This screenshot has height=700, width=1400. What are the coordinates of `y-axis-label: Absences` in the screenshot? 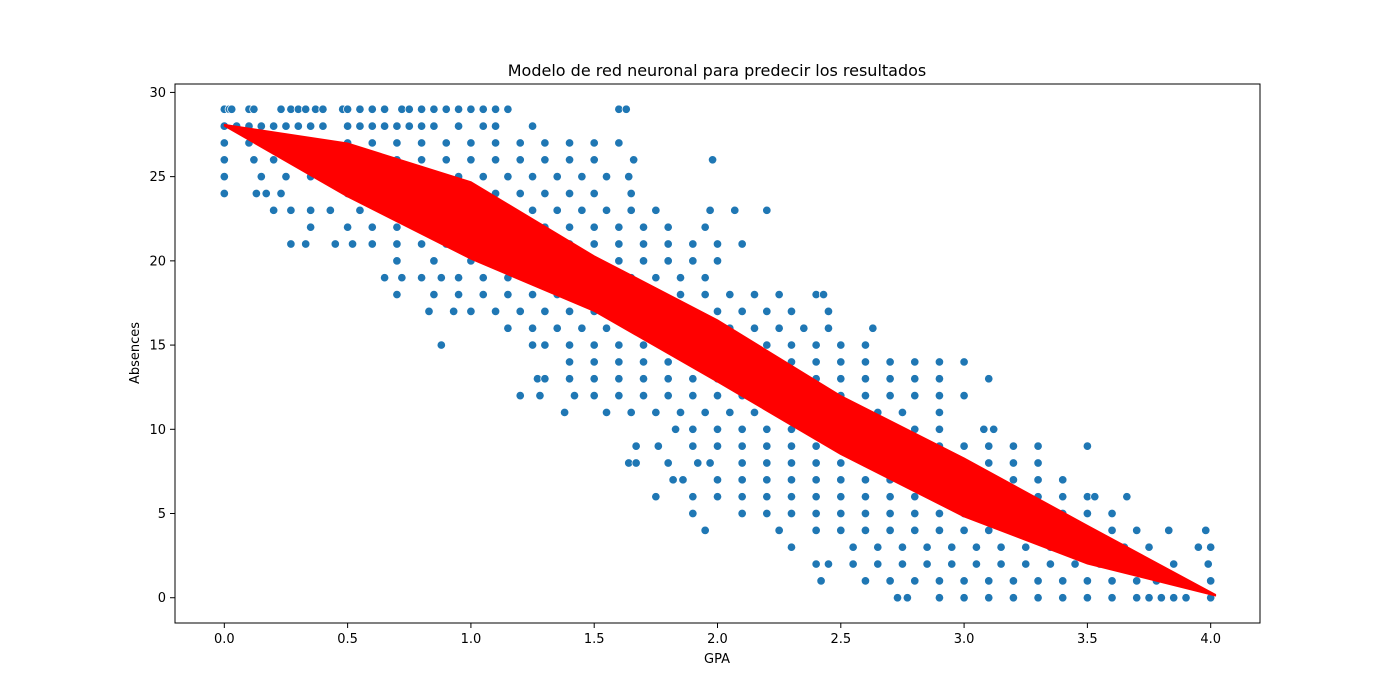 It's located at (135, 353).